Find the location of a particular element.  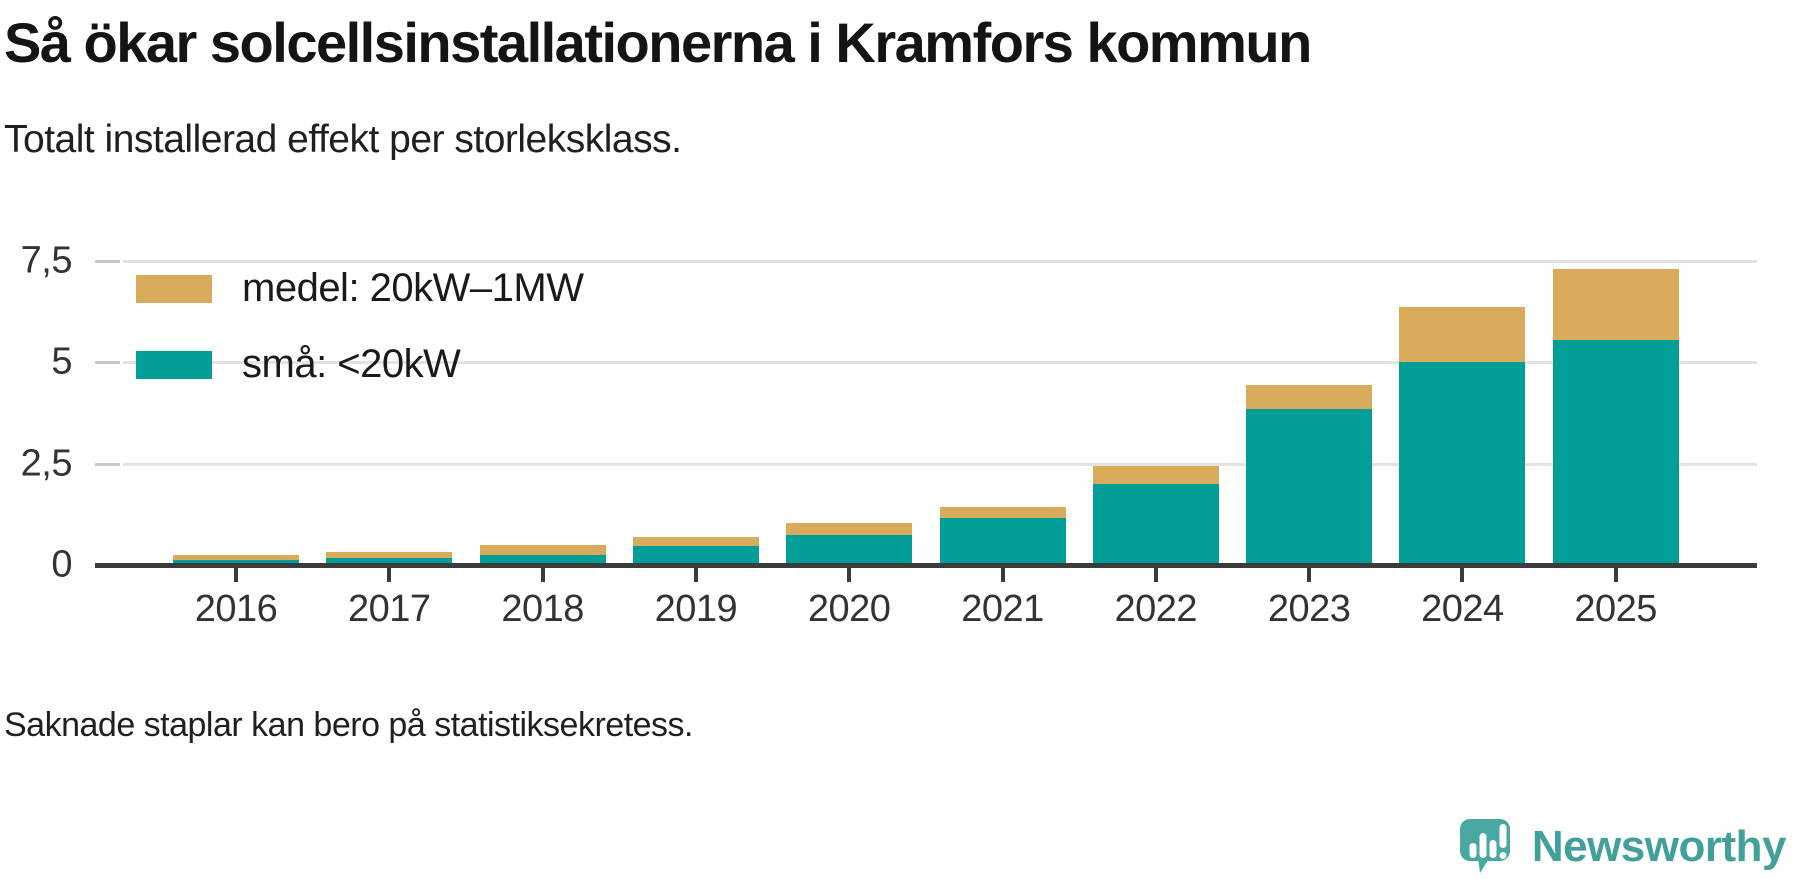

bar-segment-sma-2025 is located at coordinates (1616, 452).